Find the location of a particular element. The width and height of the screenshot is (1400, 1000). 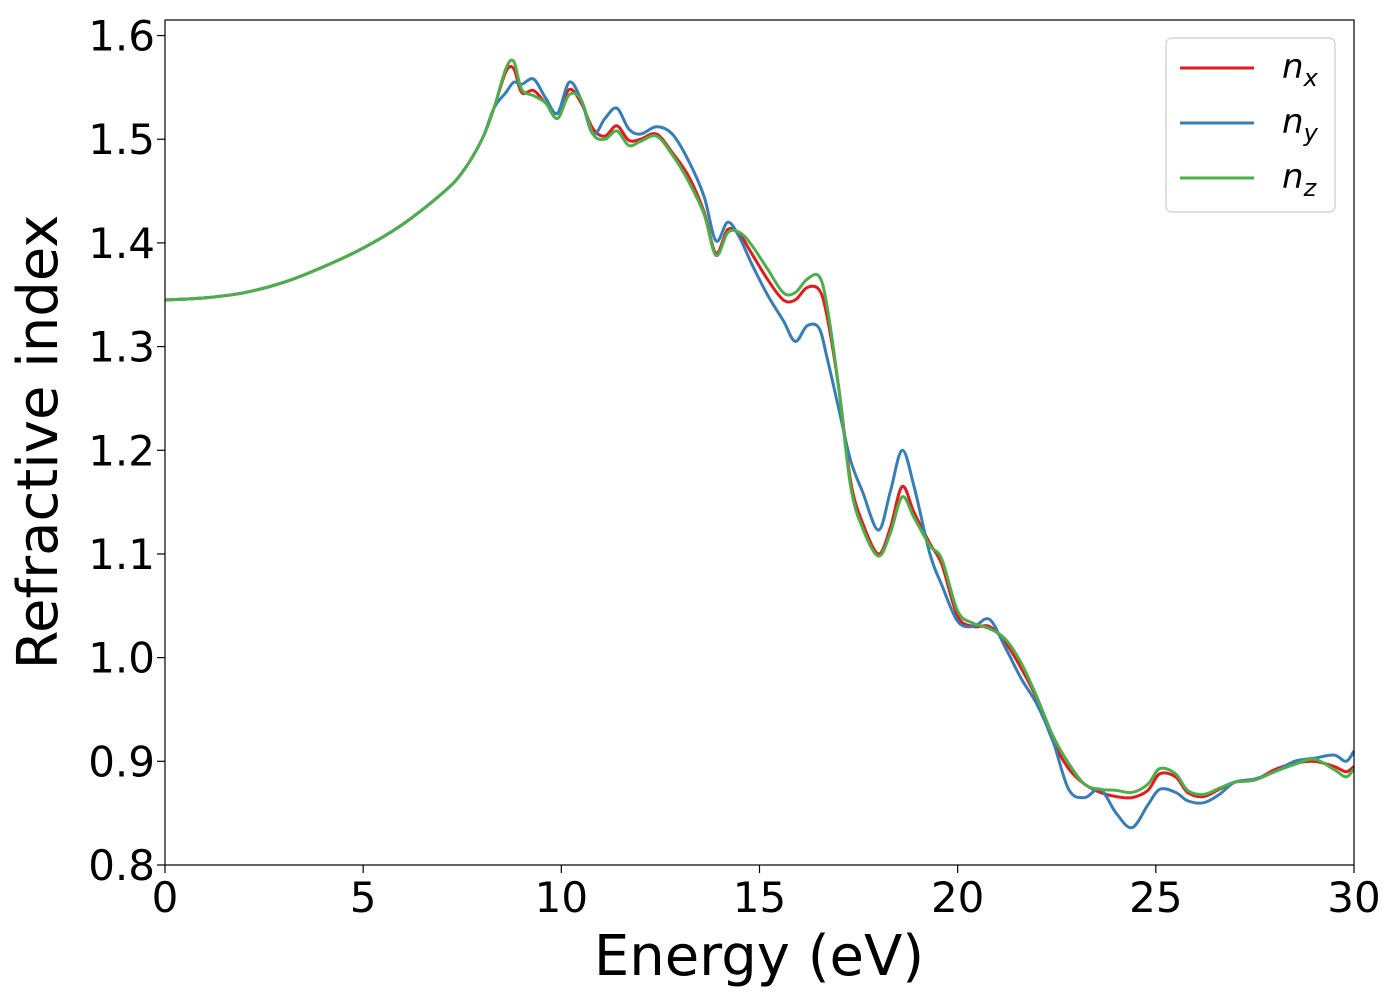

legend-label-subscript: z is located at coordinates (1310, 188).